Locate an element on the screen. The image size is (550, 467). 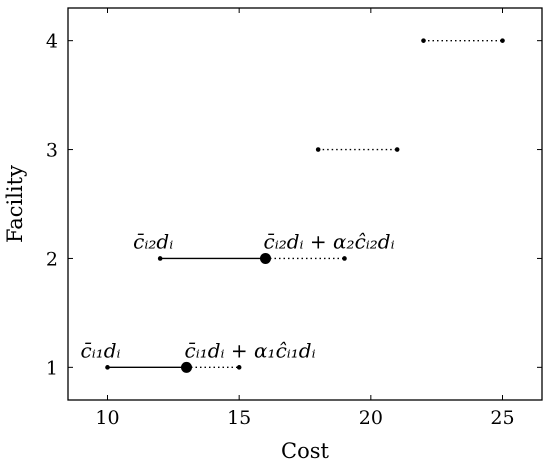
robust-cost-annotation: c̄ᵢ₁dᵢ + α₁ĉᵢ₁dᵢ is located at coordinates (250, 350).